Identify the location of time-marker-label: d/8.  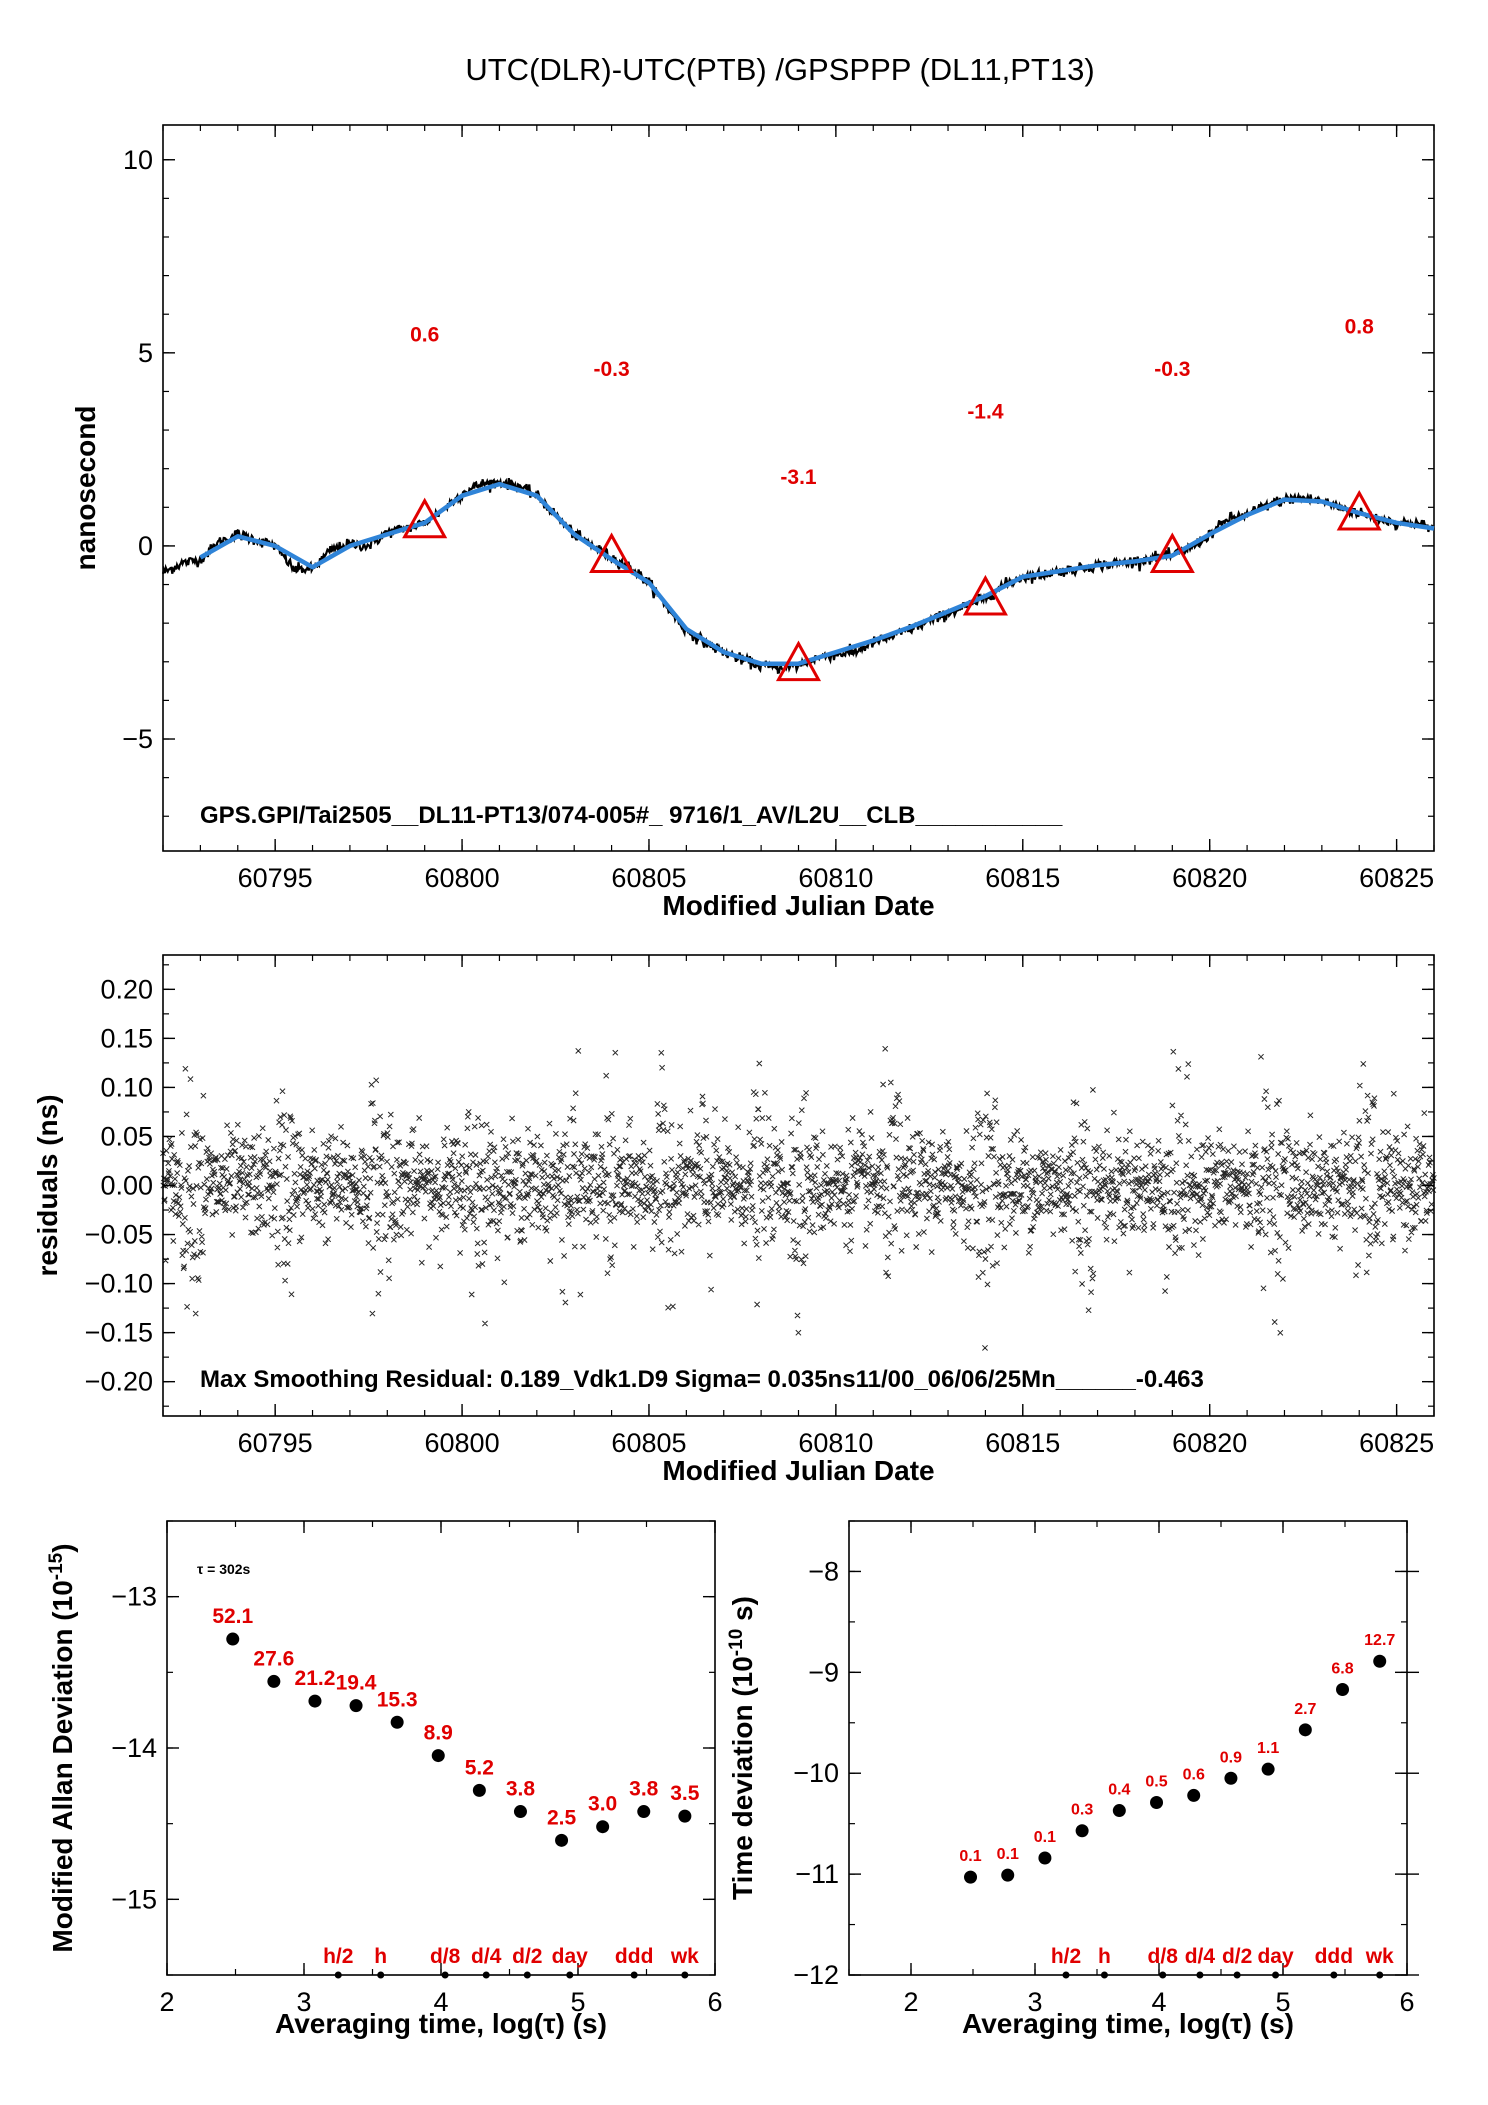
(445, 1956).